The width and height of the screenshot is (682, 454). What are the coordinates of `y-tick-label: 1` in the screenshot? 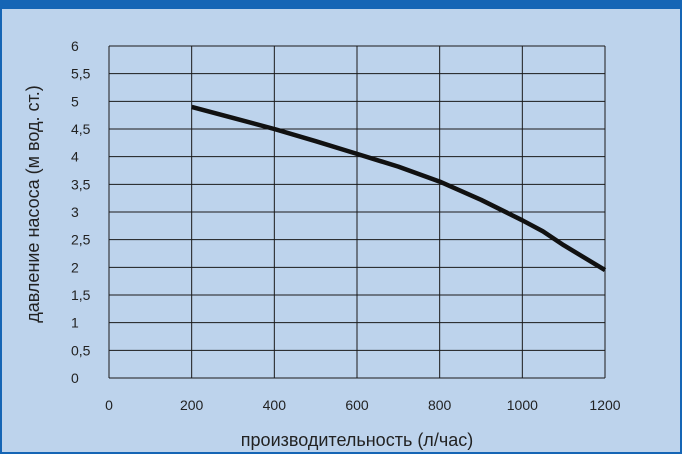 It's located at (75, 323).